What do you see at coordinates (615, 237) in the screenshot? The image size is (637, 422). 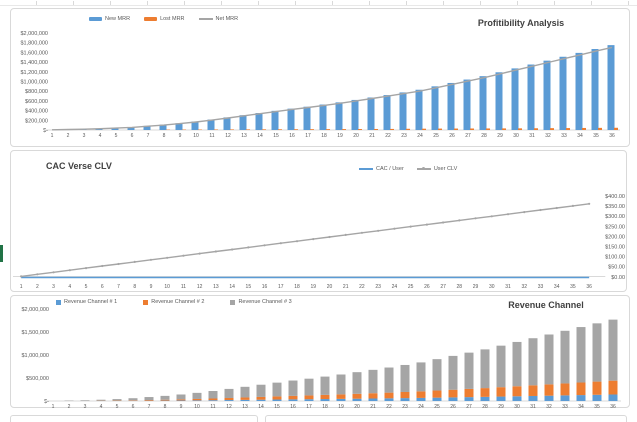 I see `y-axis-tick-label: $200.00` at bounding box center [615, 237].